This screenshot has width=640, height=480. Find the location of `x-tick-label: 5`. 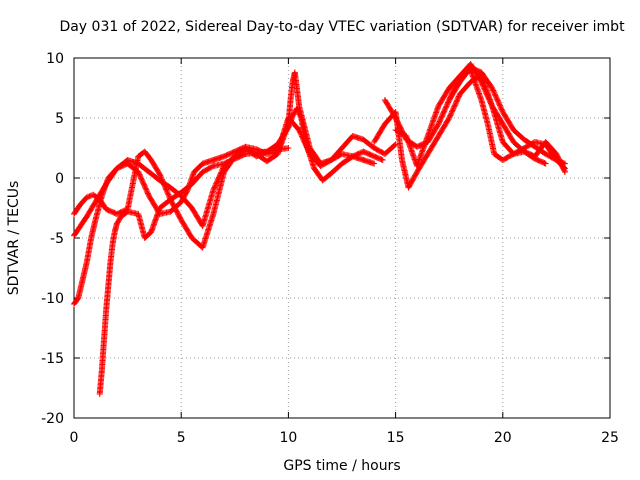

x-tick-label: 5 is located at coordinates (181, 438).